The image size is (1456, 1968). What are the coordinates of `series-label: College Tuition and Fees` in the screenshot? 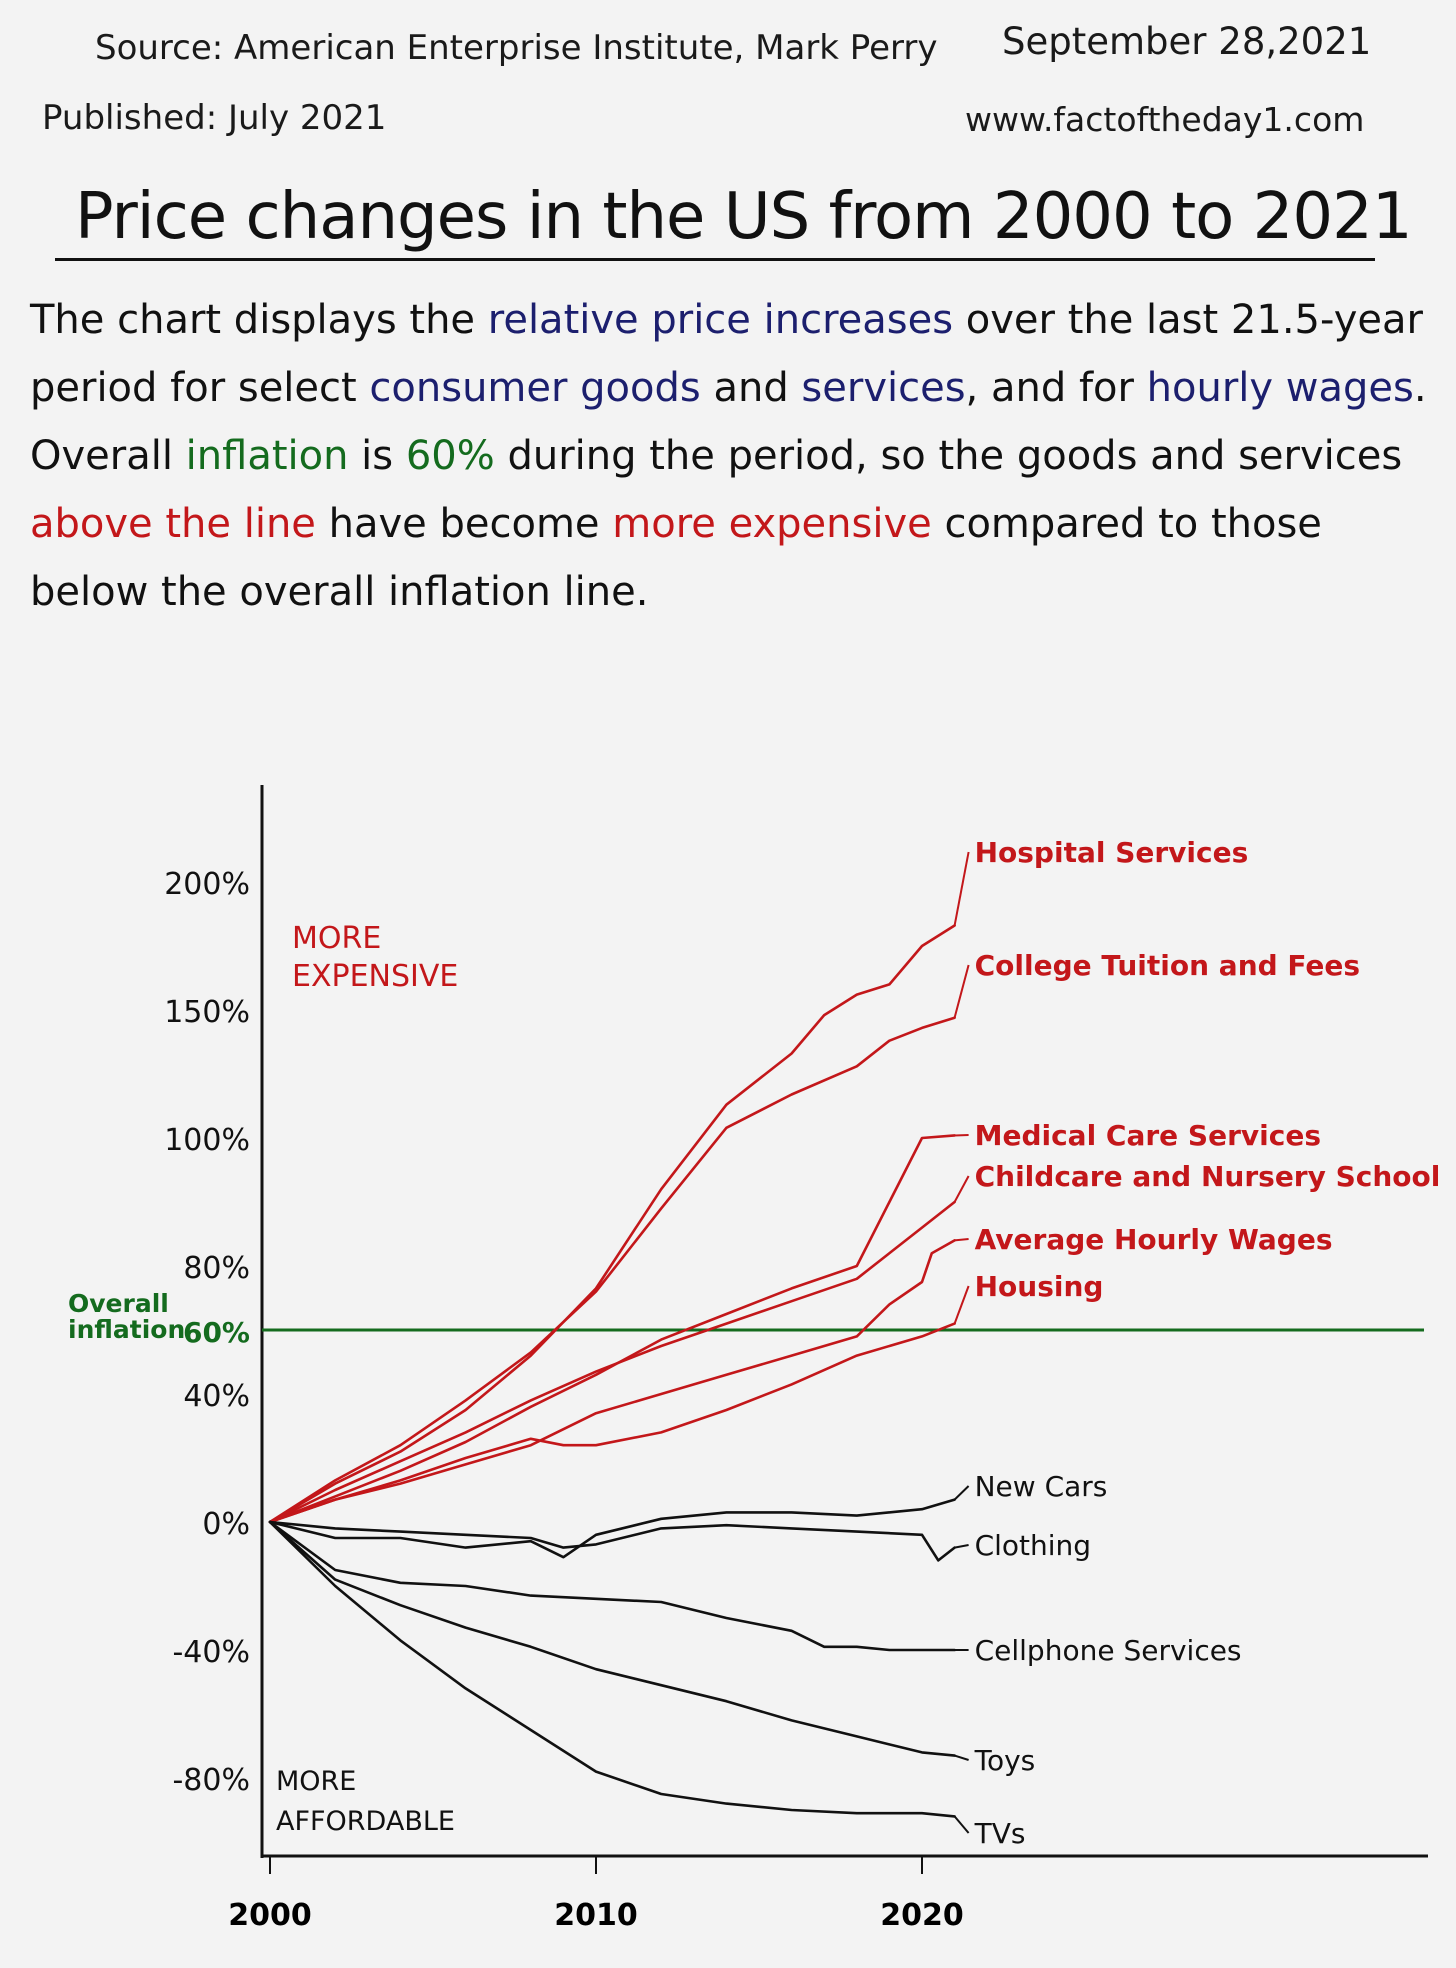 It's located at (1167, 965).